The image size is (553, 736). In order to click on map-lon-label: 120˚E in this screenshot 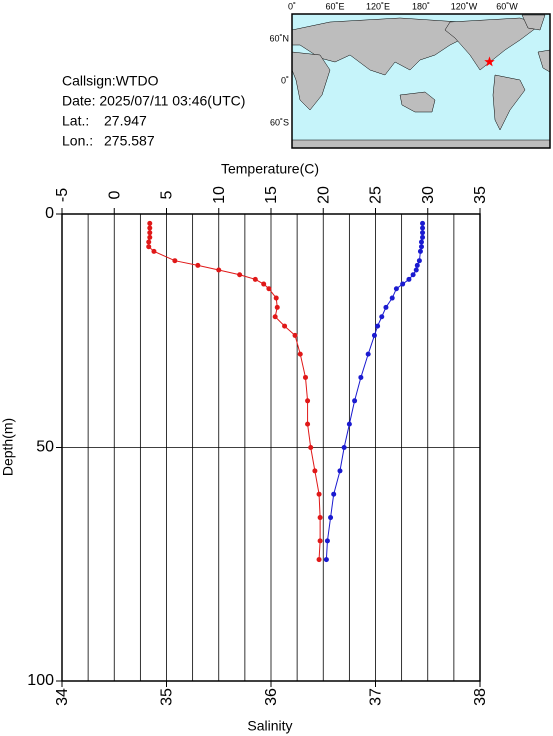, I will do `click(378, 6)`.